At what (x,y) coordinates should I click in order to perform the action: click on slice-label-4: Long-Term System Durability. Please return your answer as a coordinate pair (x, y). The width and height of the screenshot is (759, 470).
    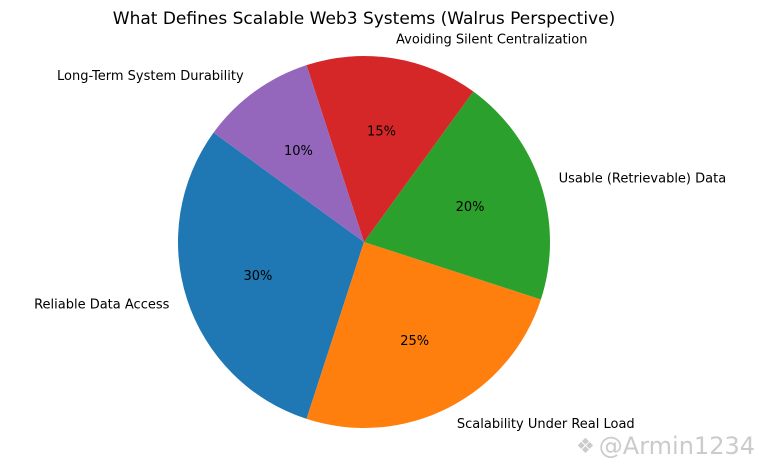
    Looking at the image, I should click on (150, 76).